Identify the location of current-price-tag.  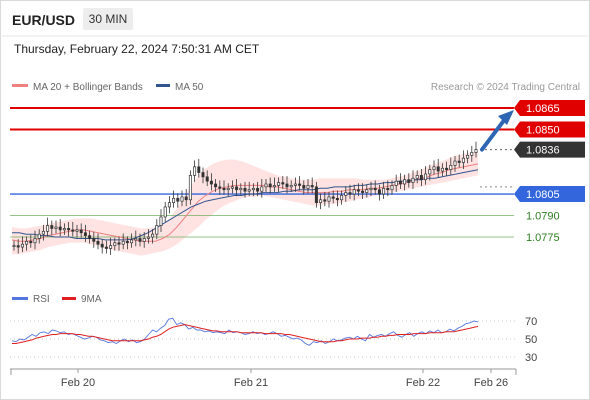
(549, 149).